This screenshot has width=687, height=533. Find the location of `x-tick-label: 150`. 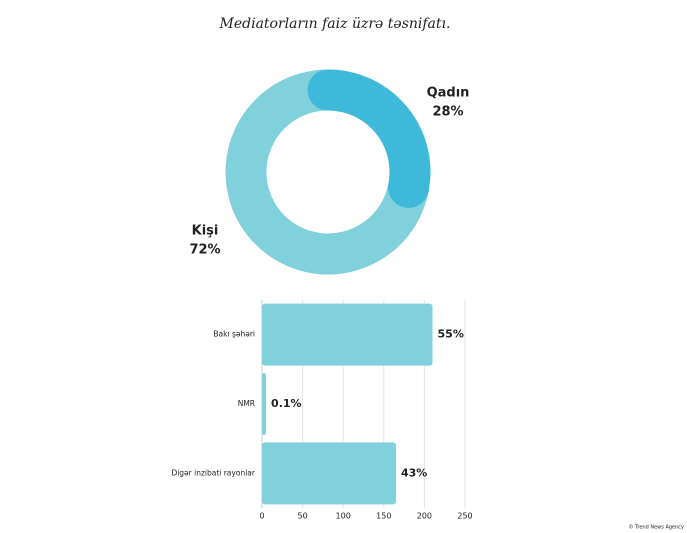

x-tick-label: 150 is located at coordinates (383, 516).